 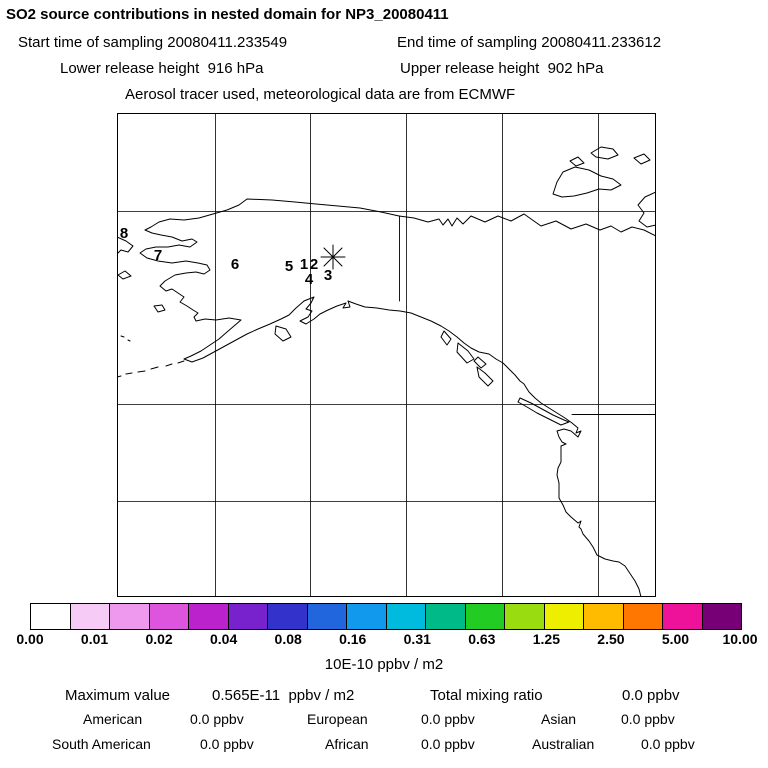 What do you see at coordinates (527, 315) in the screenshot?
I see `political-borders` at bounding box center [527, 315].